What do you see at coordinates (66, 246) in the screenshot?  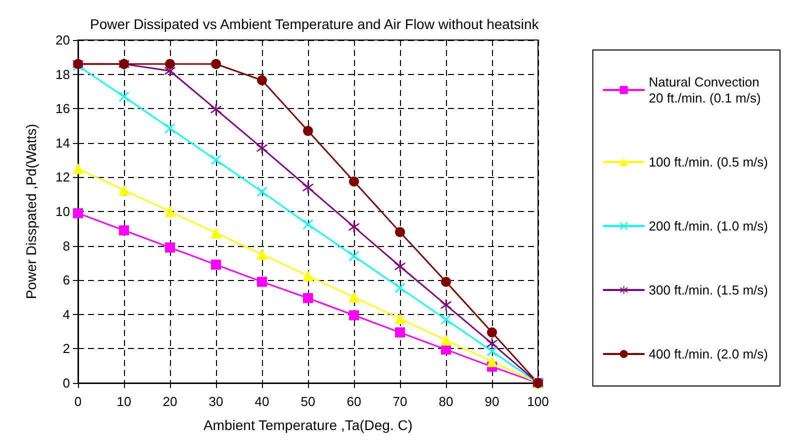 I see `y-tick-label: 8` at bounding box center [66, 246].